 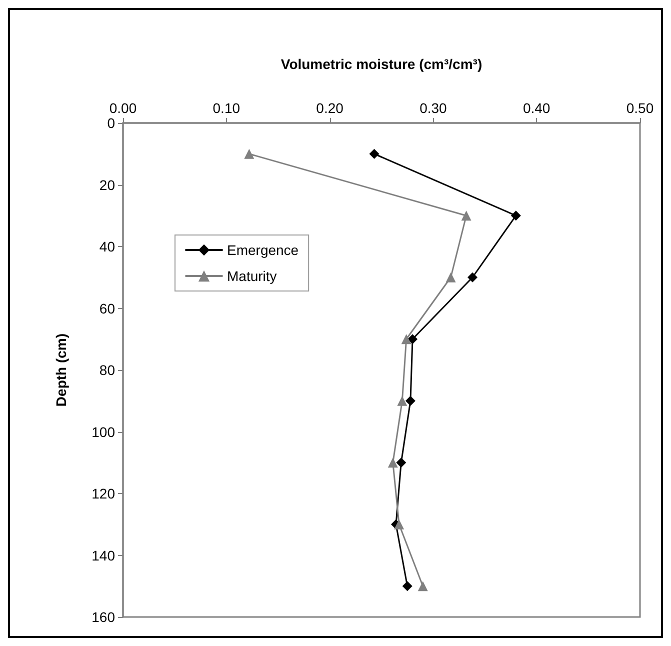 I want to click on x-tick-label: 0.00, so click(x=123, y=108).